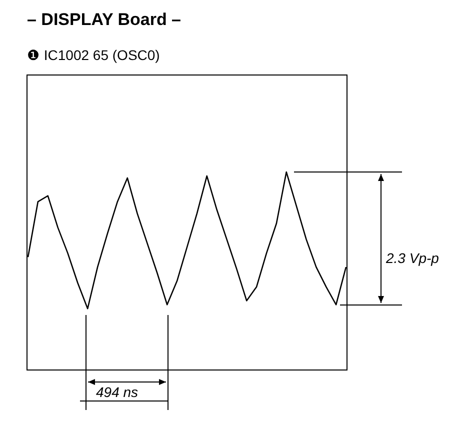 Image resolution: width=476 pixels, height=427 pixels. What do you see at coordinates (93, 55) in the screenshot?
I see `chart-subtitle: ❶ IC1002 65 (OSC0)` at bounding box center [93, 55].